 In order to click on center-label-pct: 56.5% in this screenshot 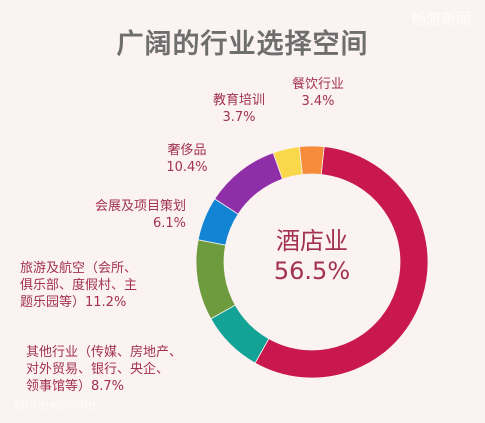, I will do `click(312, 271)`.